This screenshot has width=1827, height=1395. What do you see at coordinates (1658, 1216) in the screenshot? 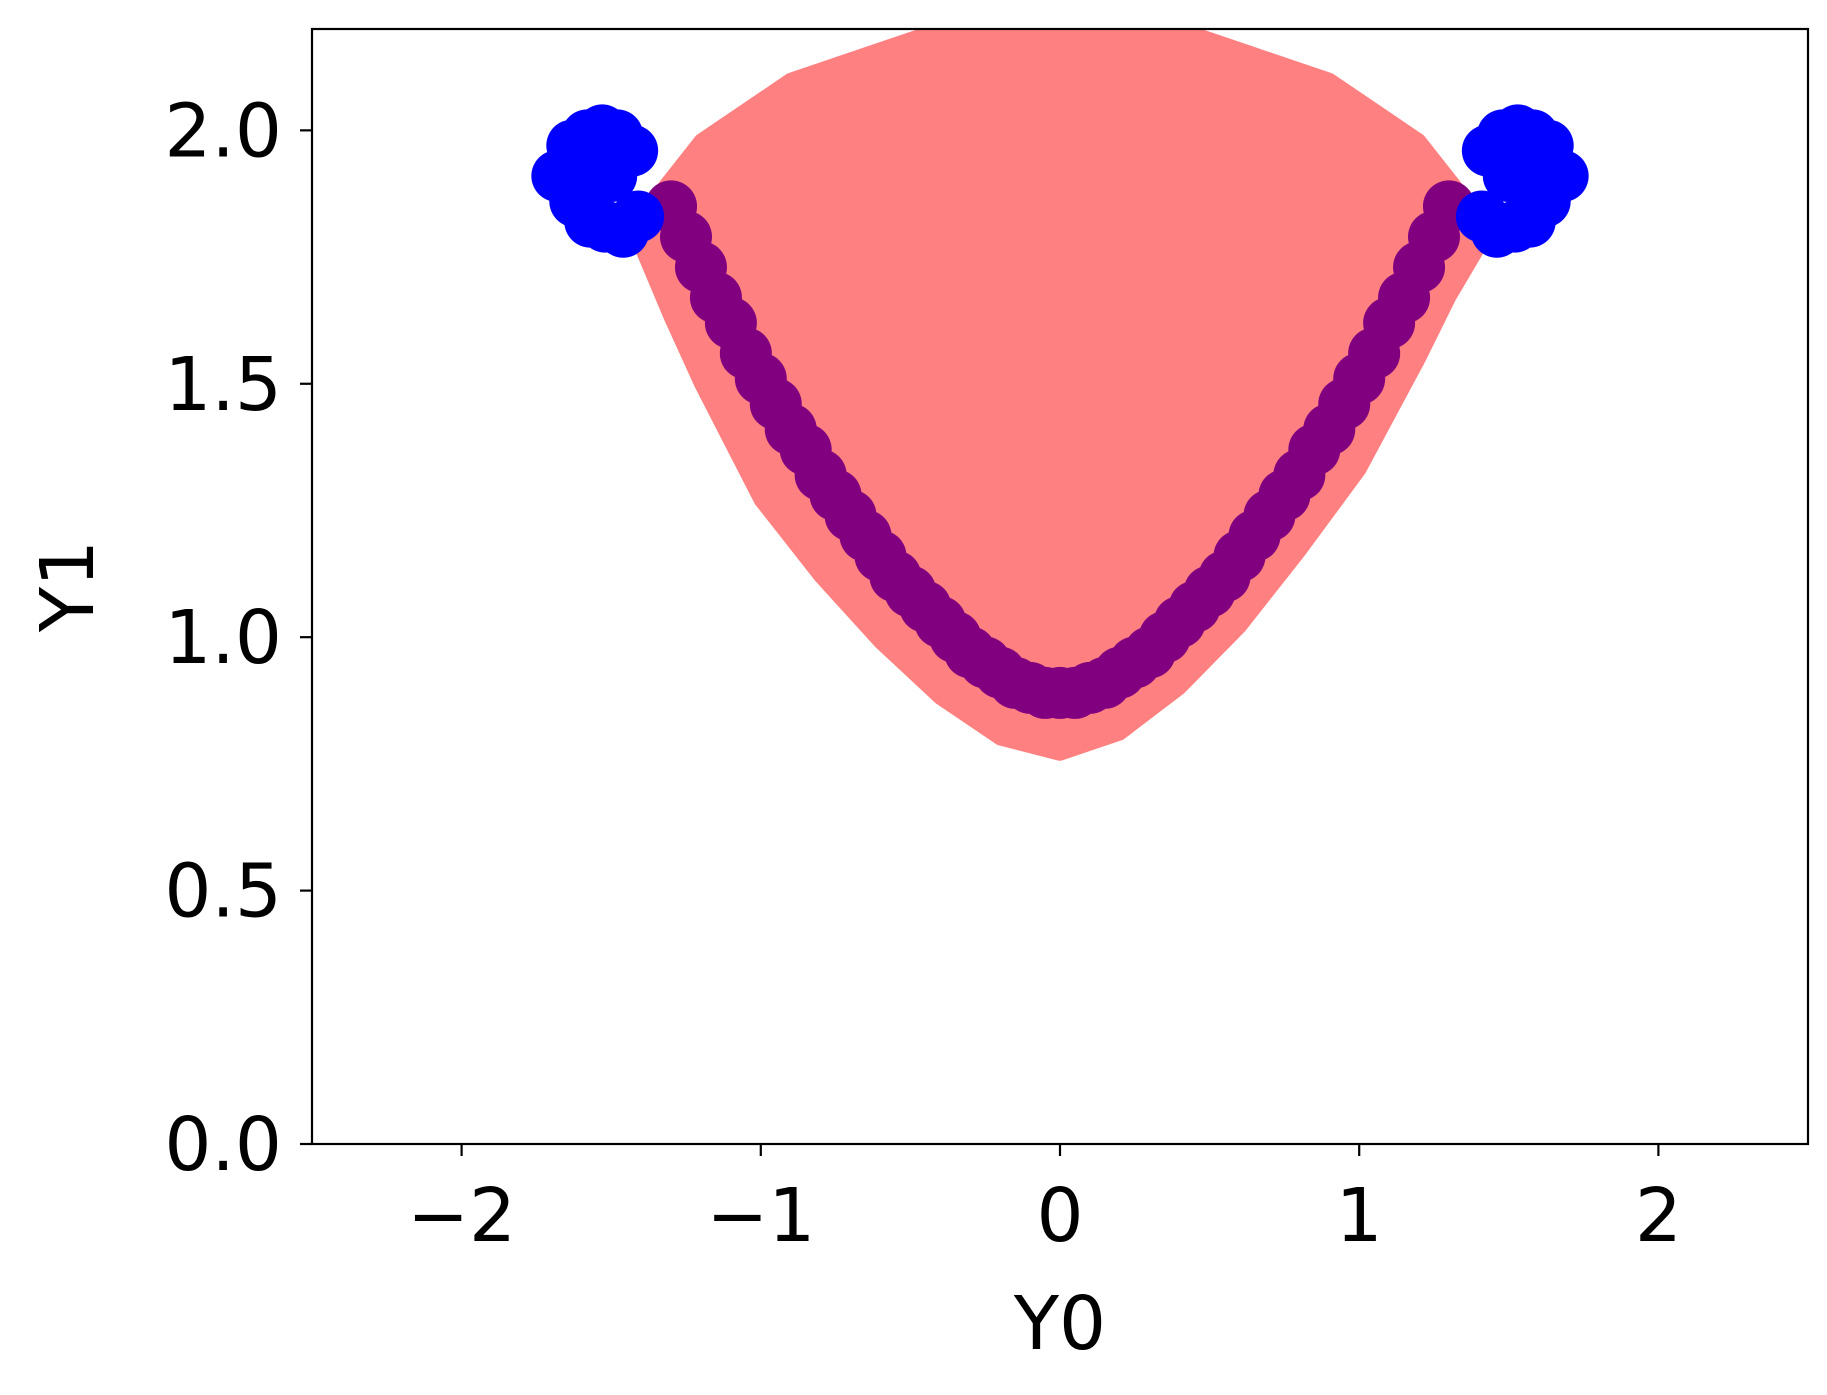
I see `x-tick-label: 2` at bounding box center [1658, 1216].